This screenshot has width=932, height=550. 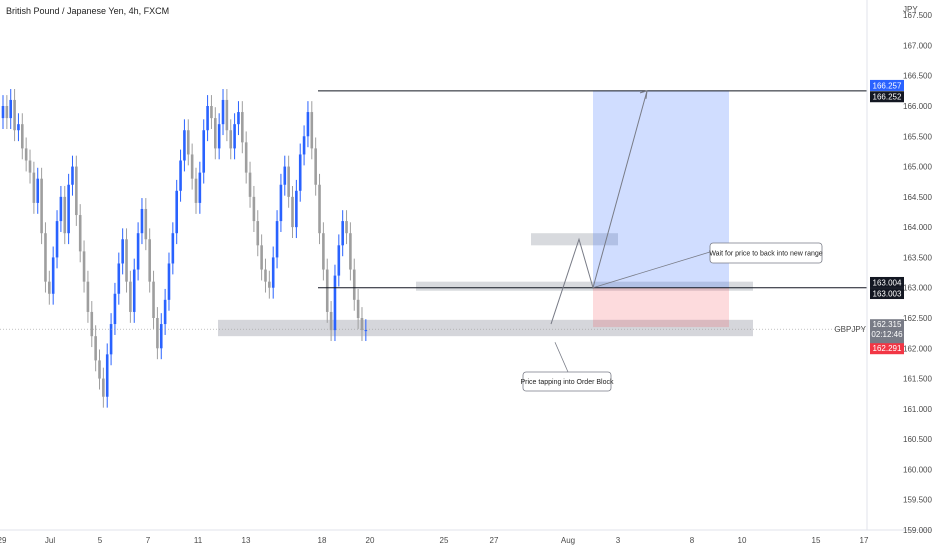 I want to click on y-tick-label: 161.500, so click(x=917, y=379).